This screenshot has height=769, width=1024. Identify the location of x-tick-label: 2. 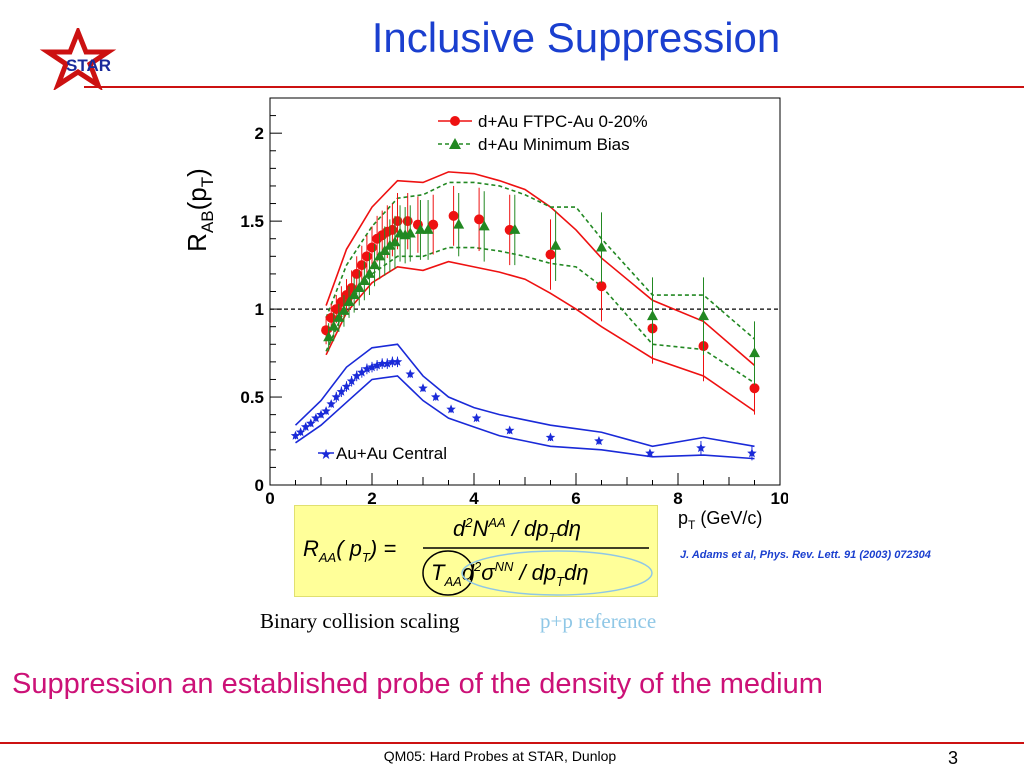
(371, 498).